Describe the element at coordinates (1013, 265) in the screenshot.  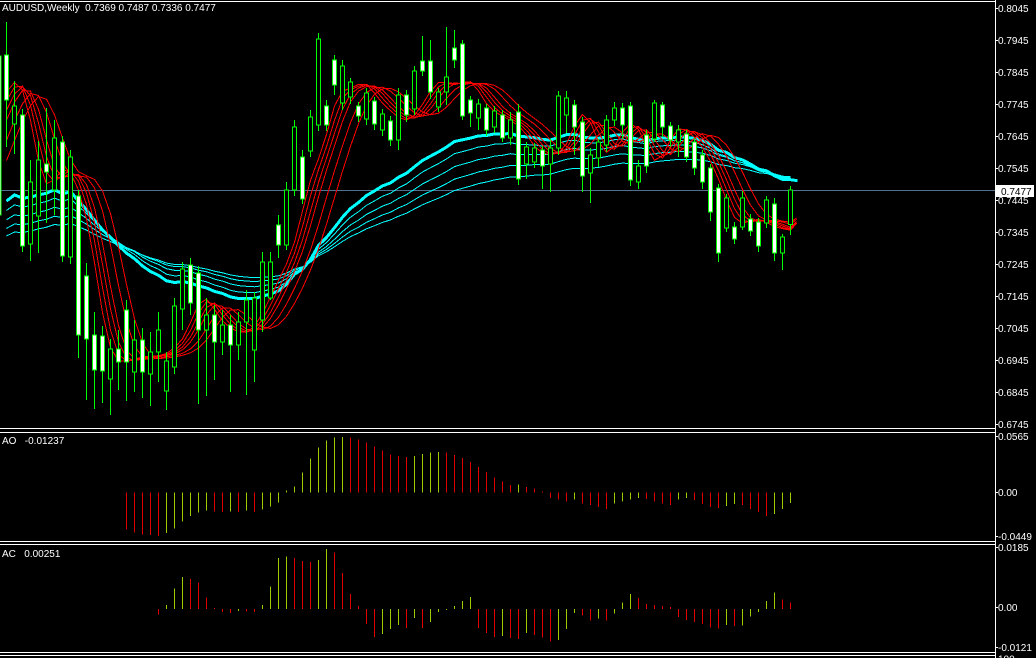
I see `svg-text: 0.7245` at that location.